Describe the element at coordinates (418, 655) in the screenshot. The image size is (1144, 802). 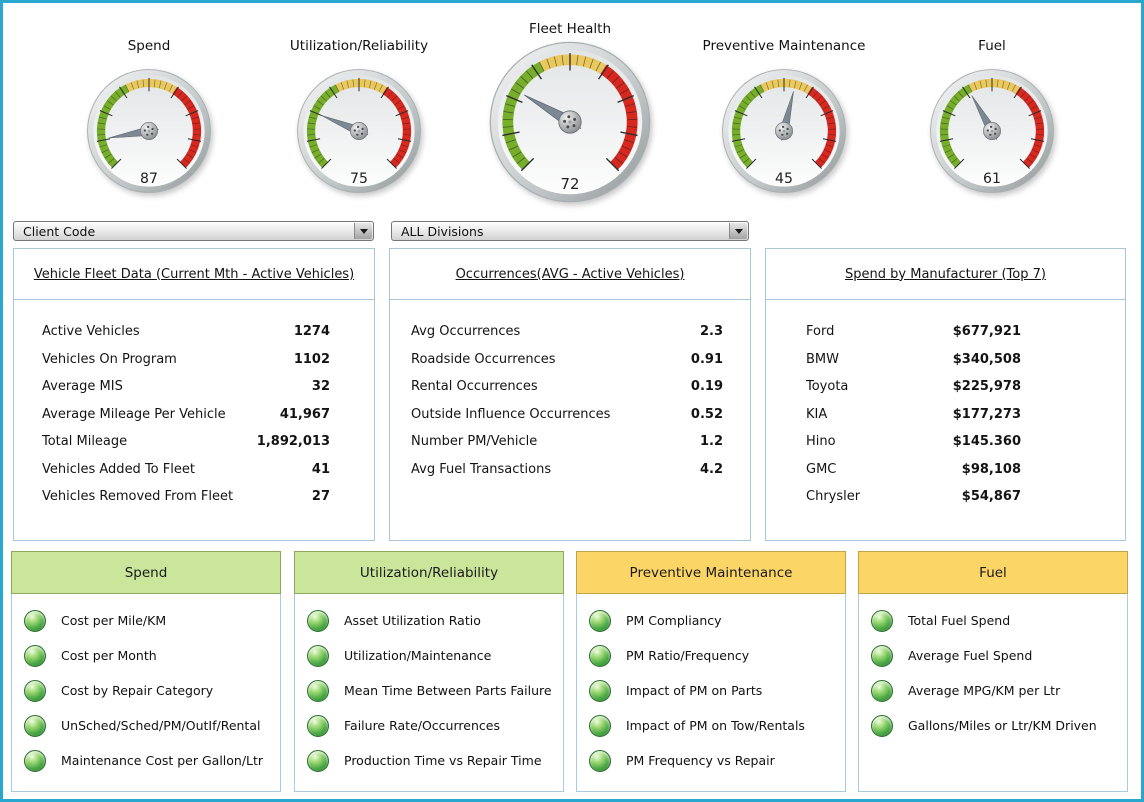
I see `kpi-item-label: Utilization/Maintenance` at that location.